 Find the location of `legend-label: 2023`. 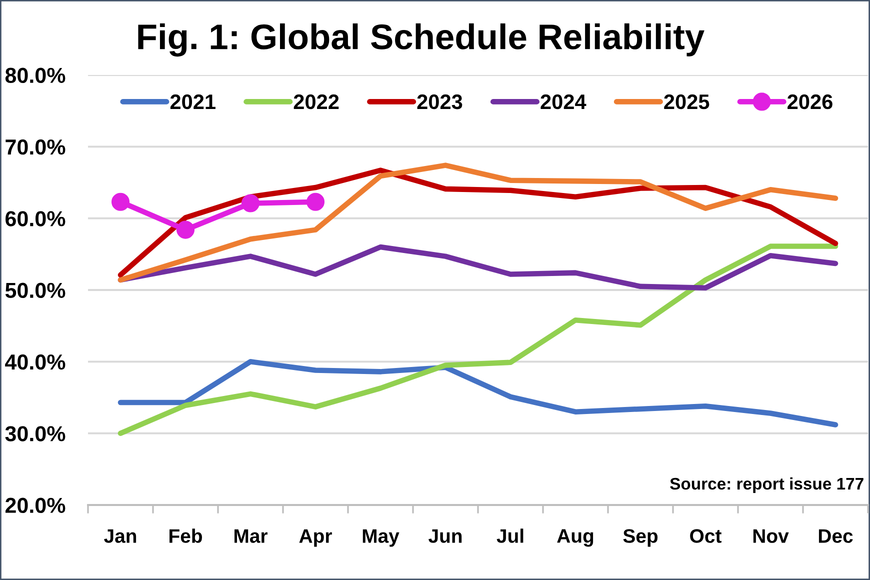

legend-label: 2023 is located at coordinates (439, 102).